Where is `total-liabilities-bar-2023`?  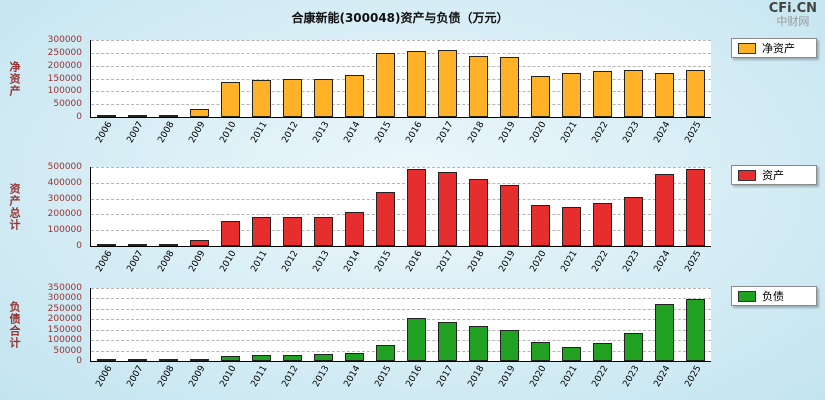
total-liabilities-bar-2023 is located at coordinates (633, 346).